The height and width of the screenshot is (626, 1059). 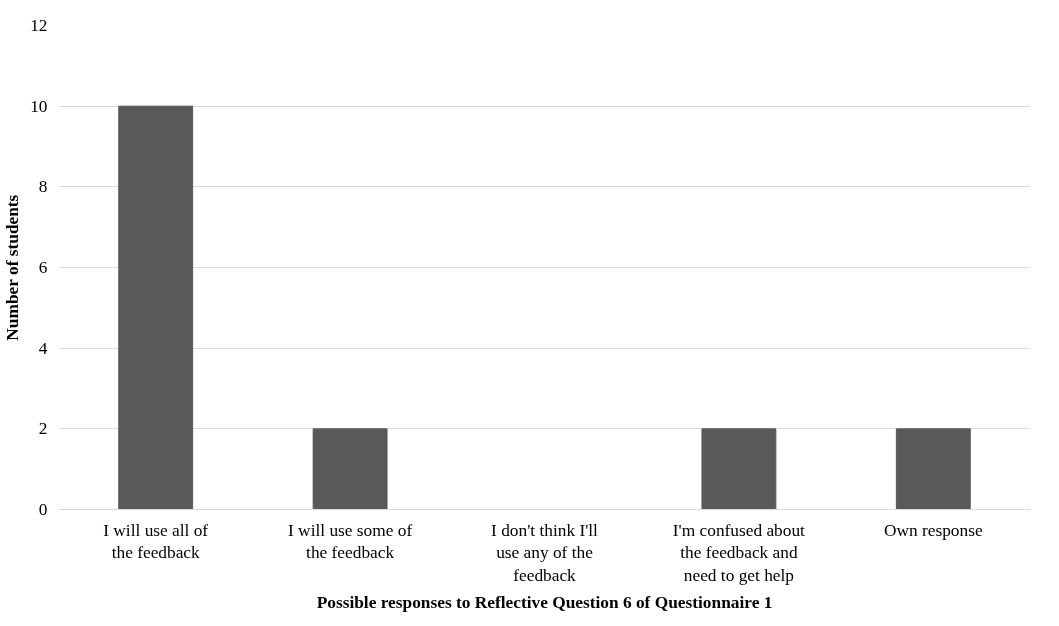 What do you see at coordinates (13, 267) in the screenshot?
I see `y-axis-title: Number of students` at bounding box center [13, 267].